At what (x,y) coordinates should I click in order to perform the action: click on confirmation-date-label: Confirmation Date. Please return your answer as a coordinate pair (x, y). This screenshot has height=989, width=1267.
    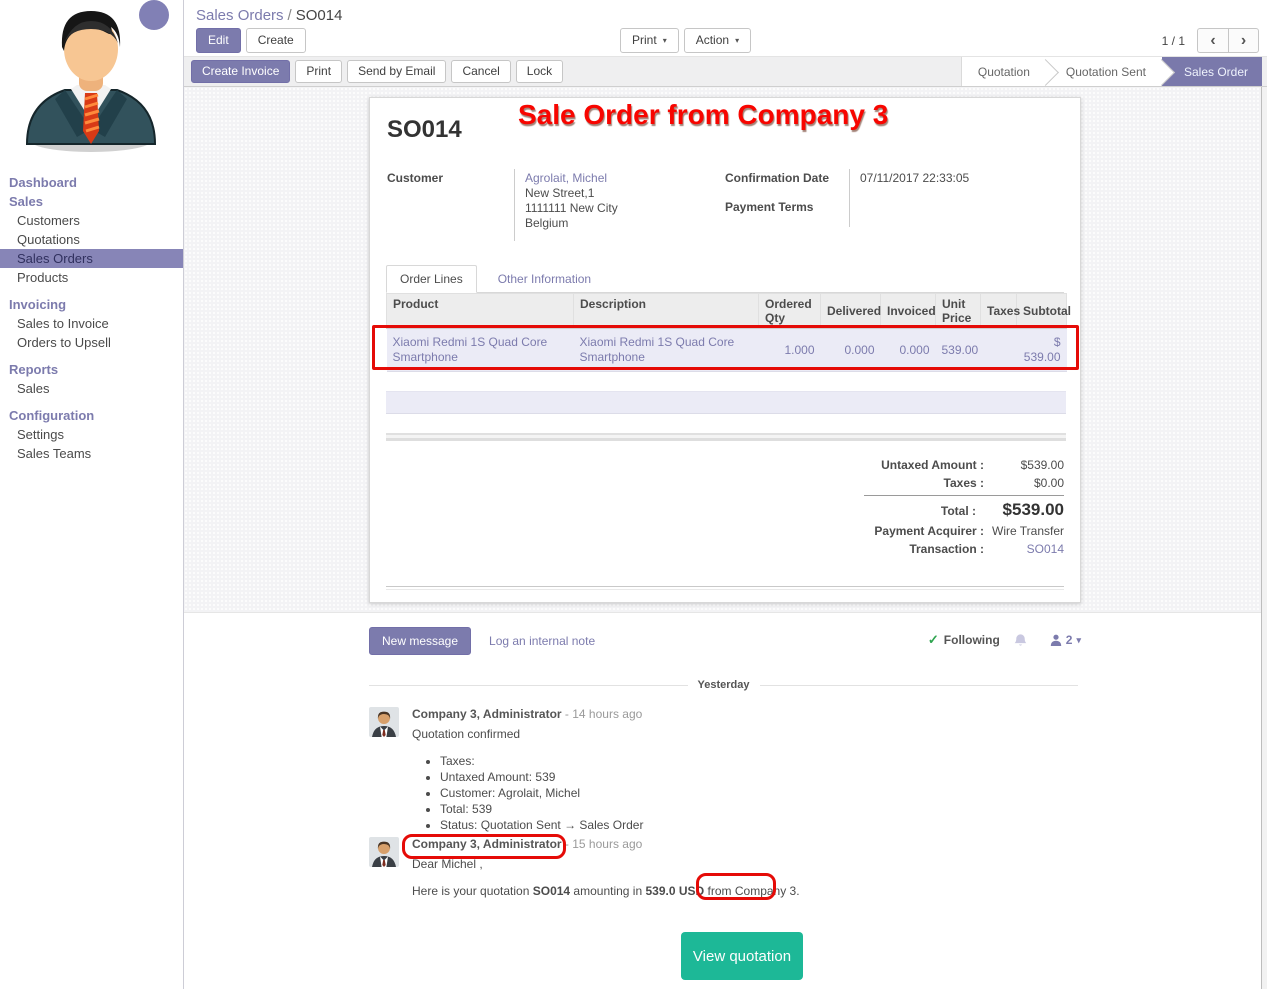
    Looking at the image, I should click on (777, 178).